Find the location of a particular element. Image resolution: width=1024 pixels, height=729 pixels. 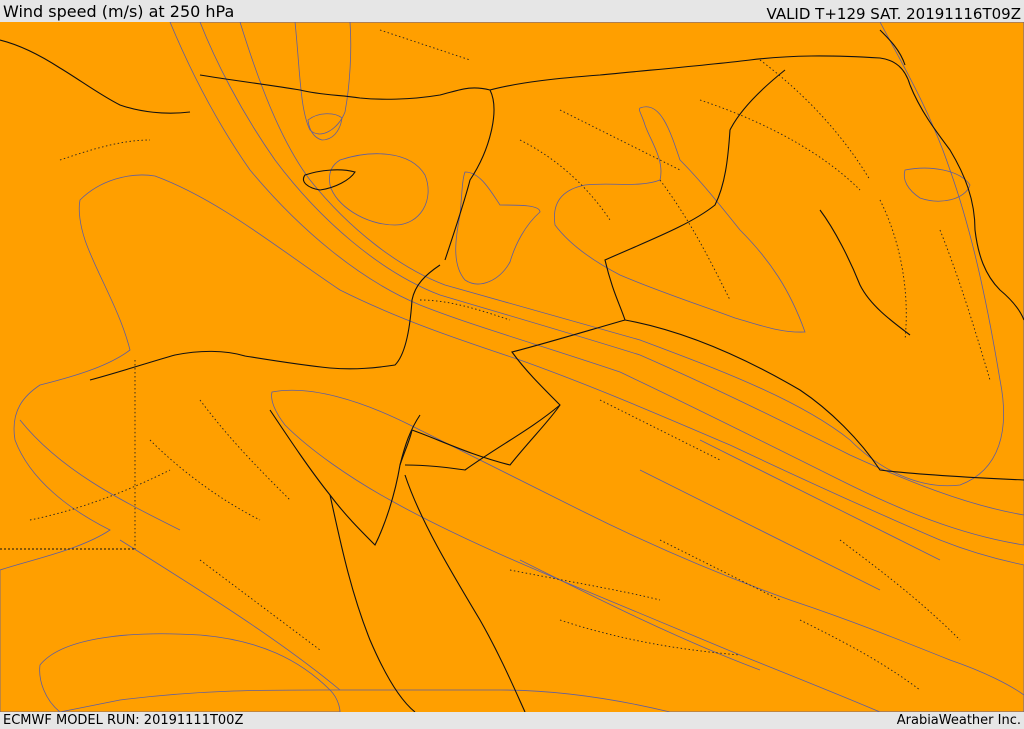

wind-island-white is located at coordinates (325, 127).